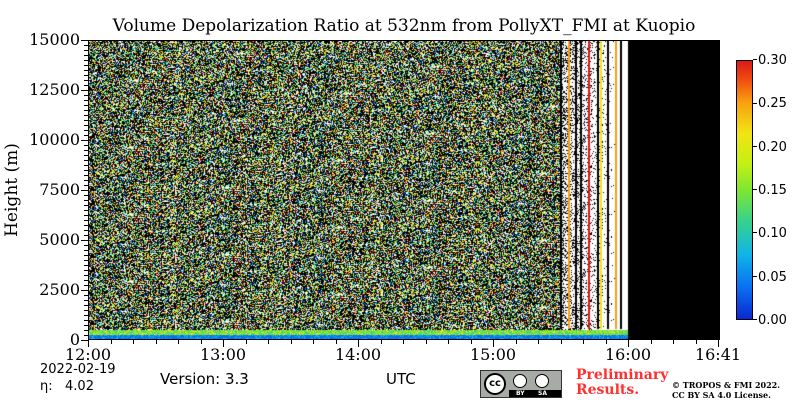  What do you see at coordinates (520, 381) in the screenshot?
I see `by-icon` at bounding box center [520, 381].